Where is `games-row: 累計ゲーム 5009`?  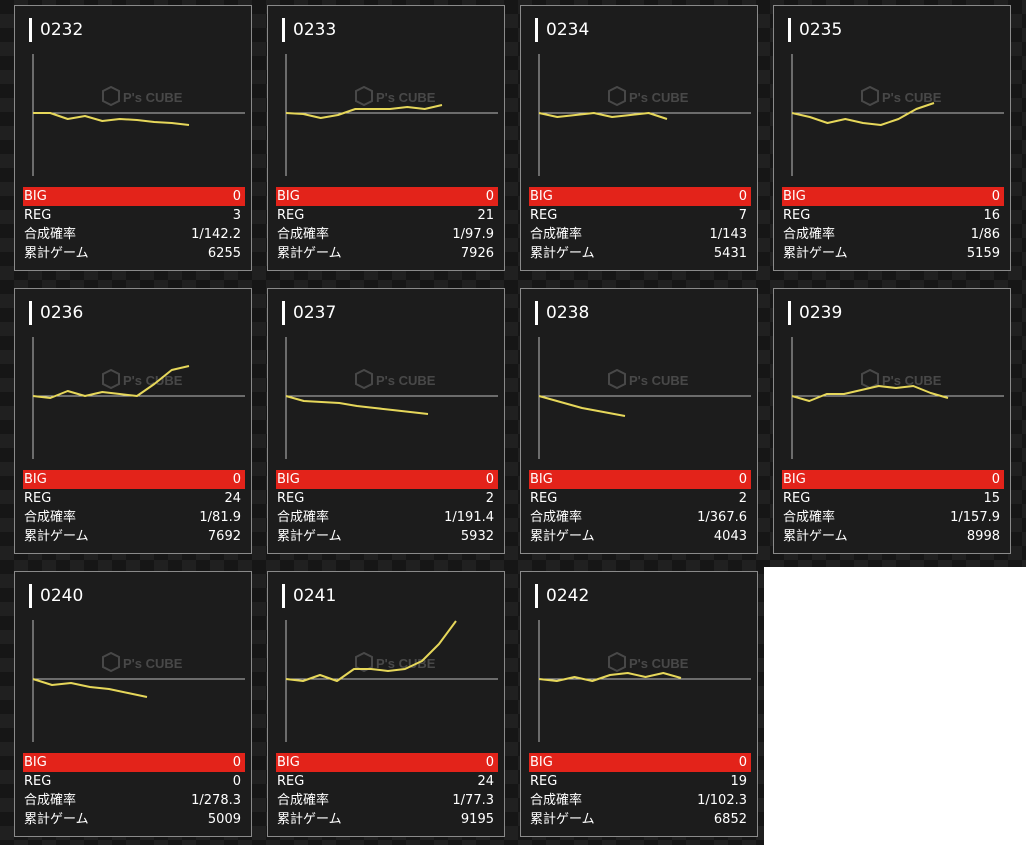
games-row: 累計ゲーム 5009 is located at coordinates (134, 819).